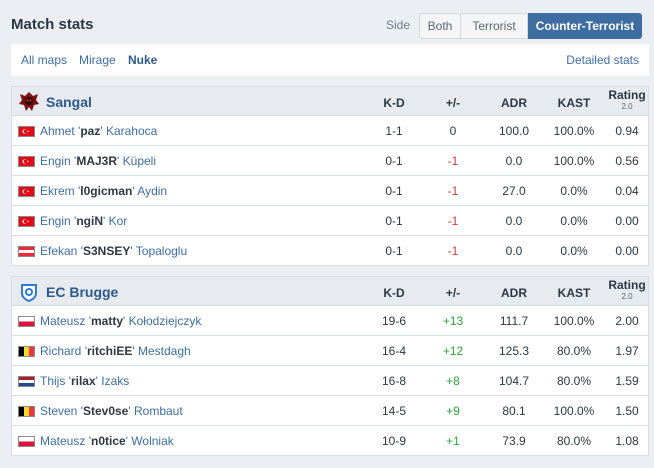 This screenshot has height=468, width=654. I want to click on team-name: EC Brugge, so click(82, 292).